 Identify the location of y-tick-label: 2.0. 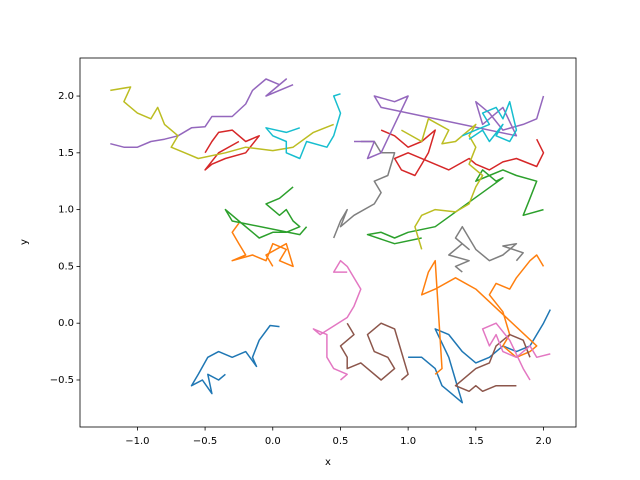
(66, 96).